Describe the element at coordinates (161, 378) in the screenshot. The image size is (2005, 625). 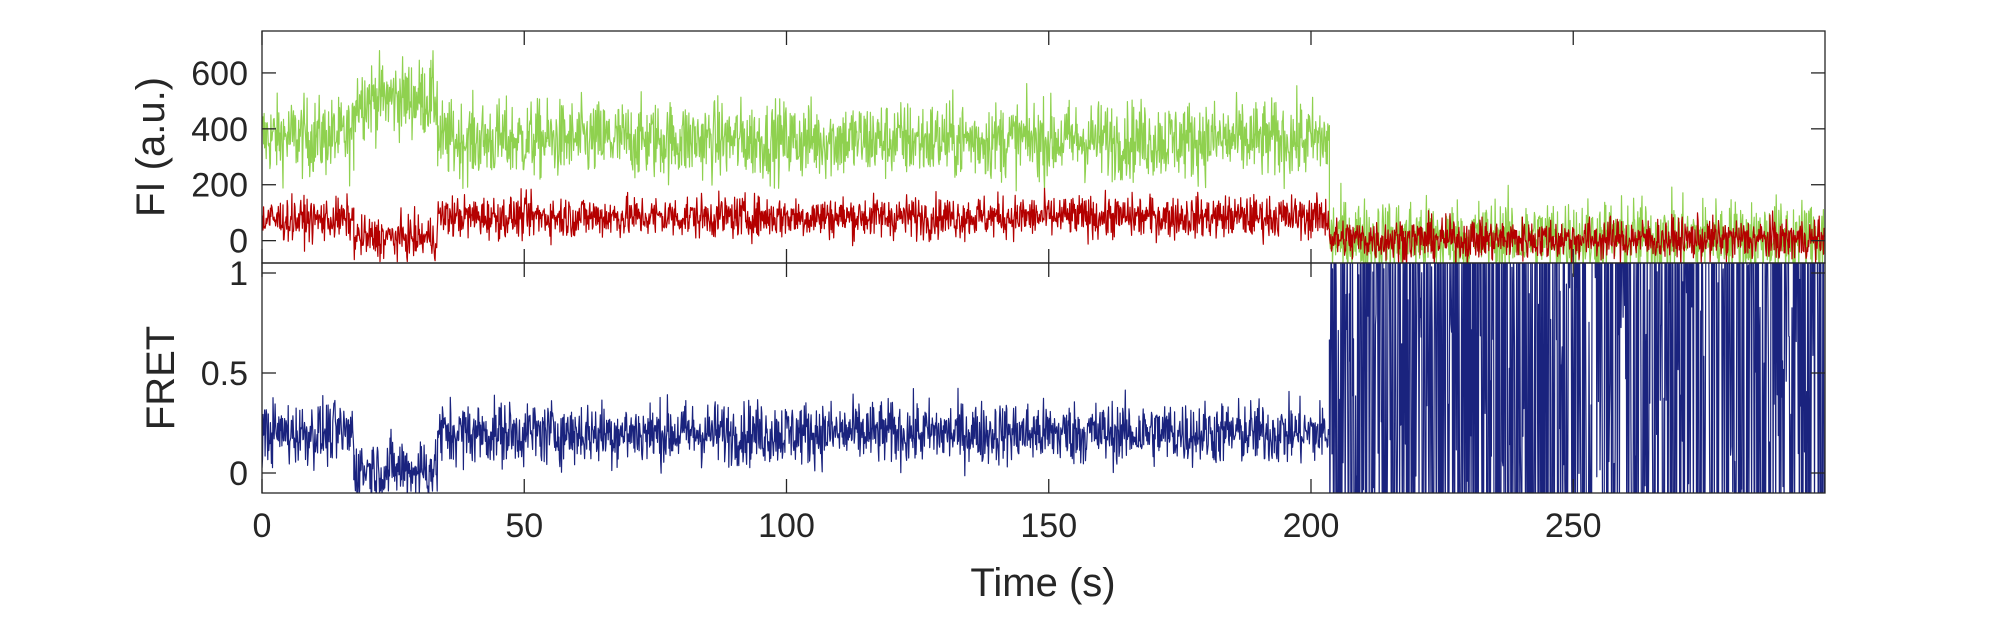
I see `fret-y-axis-label: FRET` at that location.